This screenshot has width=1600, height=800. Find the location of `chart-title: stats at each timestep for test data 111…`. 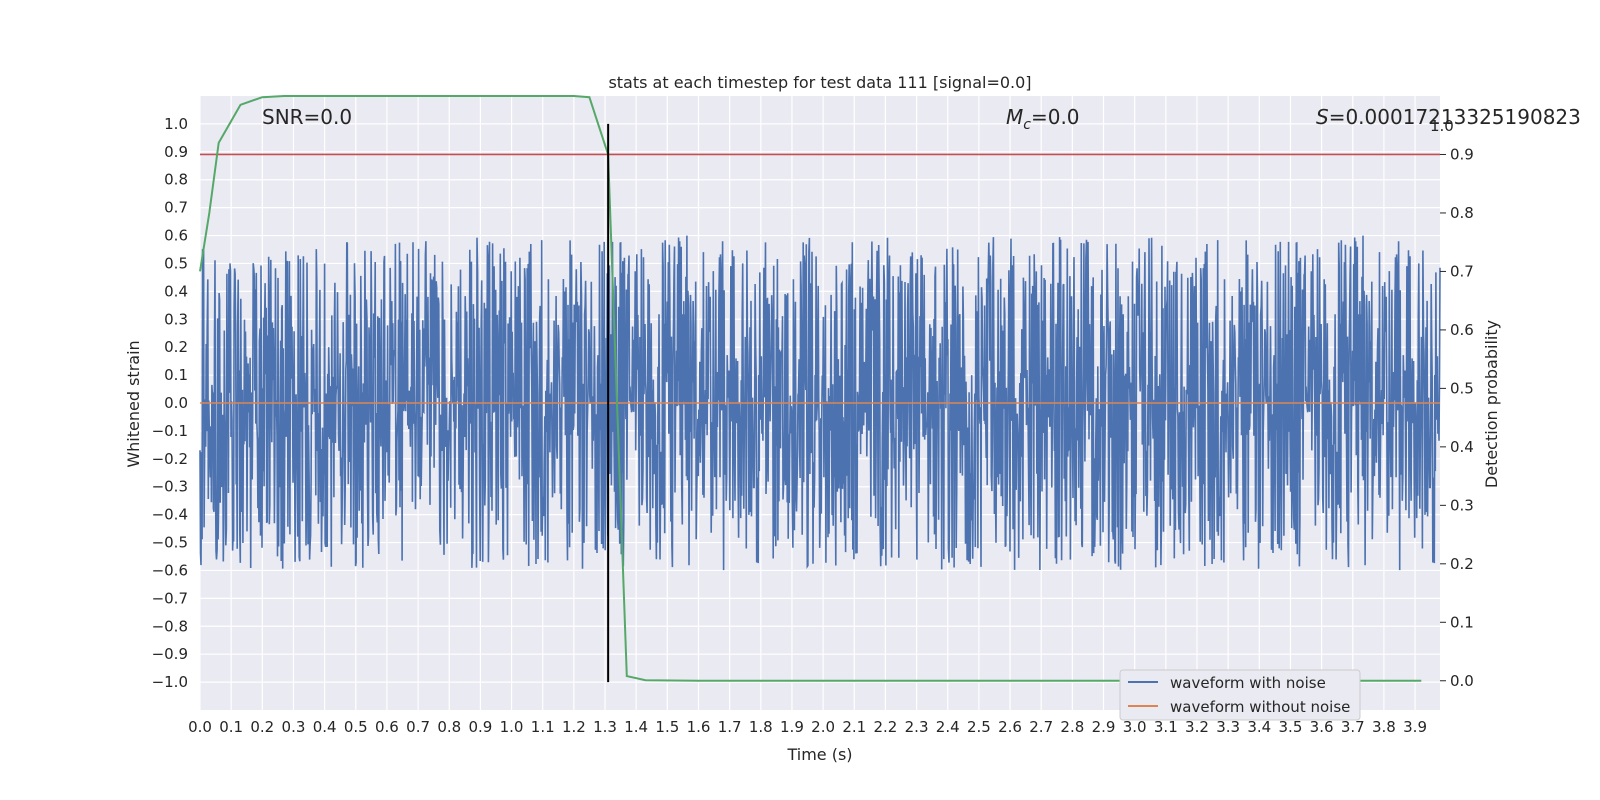

chart-title: stats at each timestep for test data 111… is located at coordinates (819, 82).